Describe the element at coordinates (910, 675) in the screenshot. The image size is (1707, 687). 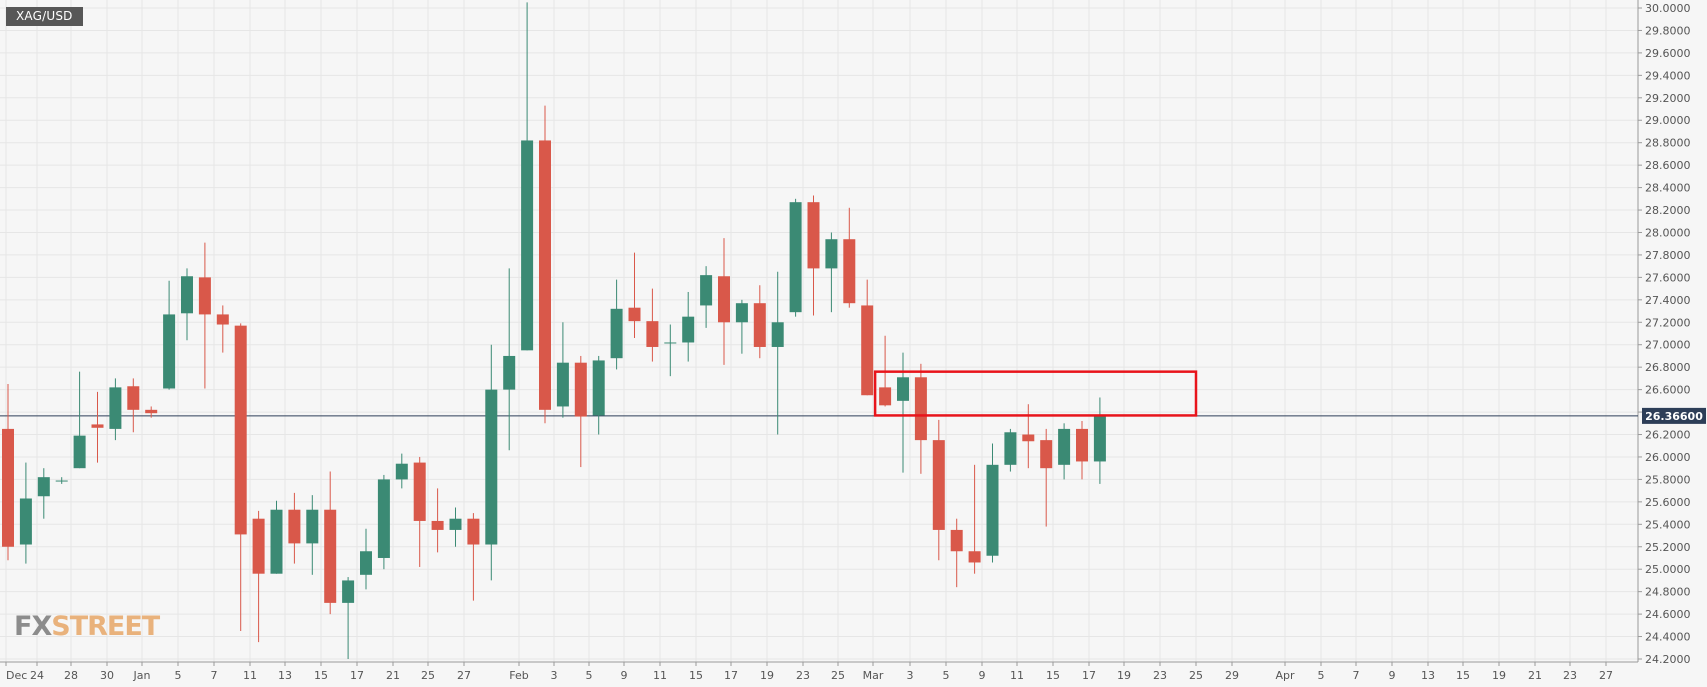
I see `x-tick-label: 3` at that location.